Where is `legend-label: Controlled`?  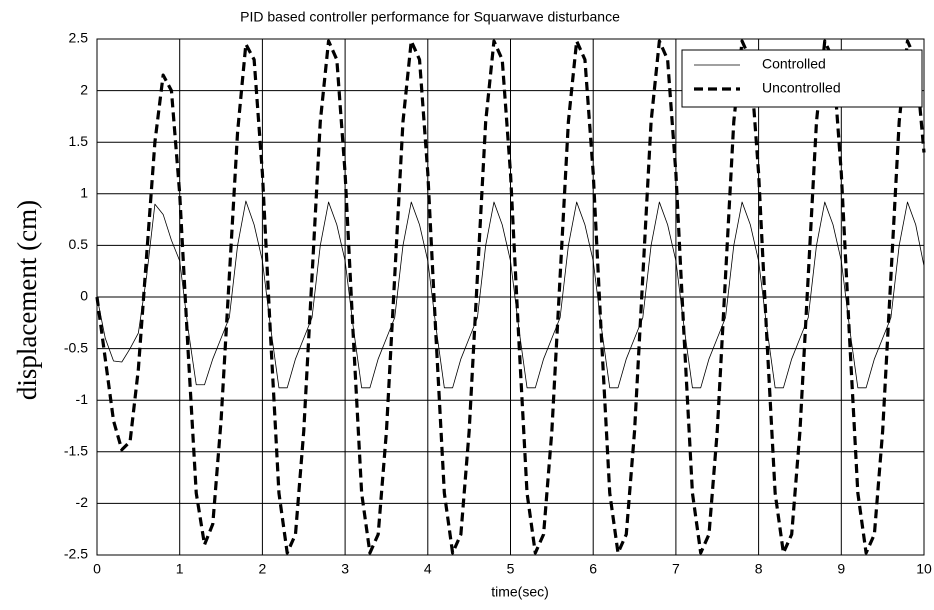
legend-label: Controlled is located at coordinates (794, 64).